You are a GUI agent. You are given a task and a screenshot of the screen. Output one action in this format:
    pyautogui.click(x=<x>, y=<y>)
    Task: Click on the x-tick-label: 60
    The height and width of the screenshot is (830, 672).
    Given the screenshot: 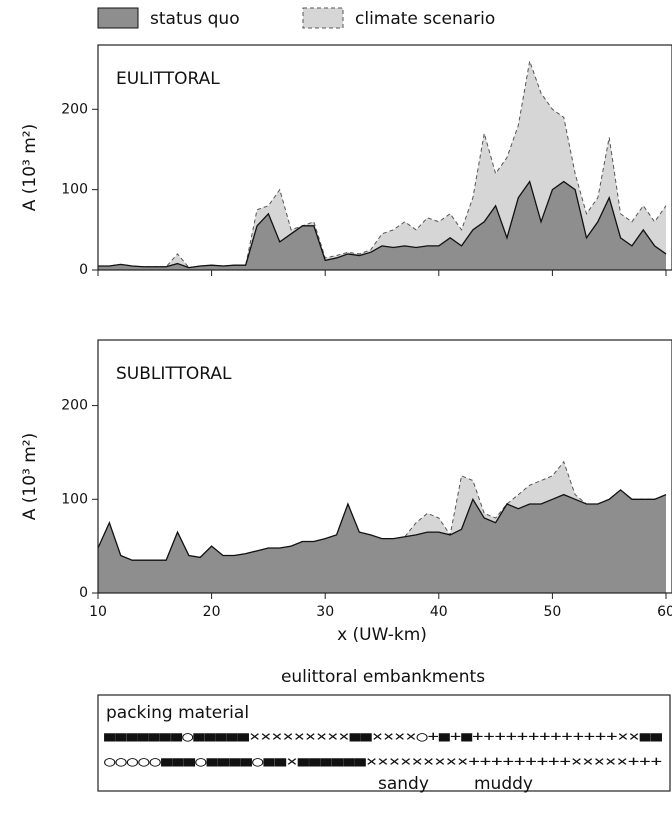 What is the action you would take?
    pyautogui.click(x=664, y=612)
    